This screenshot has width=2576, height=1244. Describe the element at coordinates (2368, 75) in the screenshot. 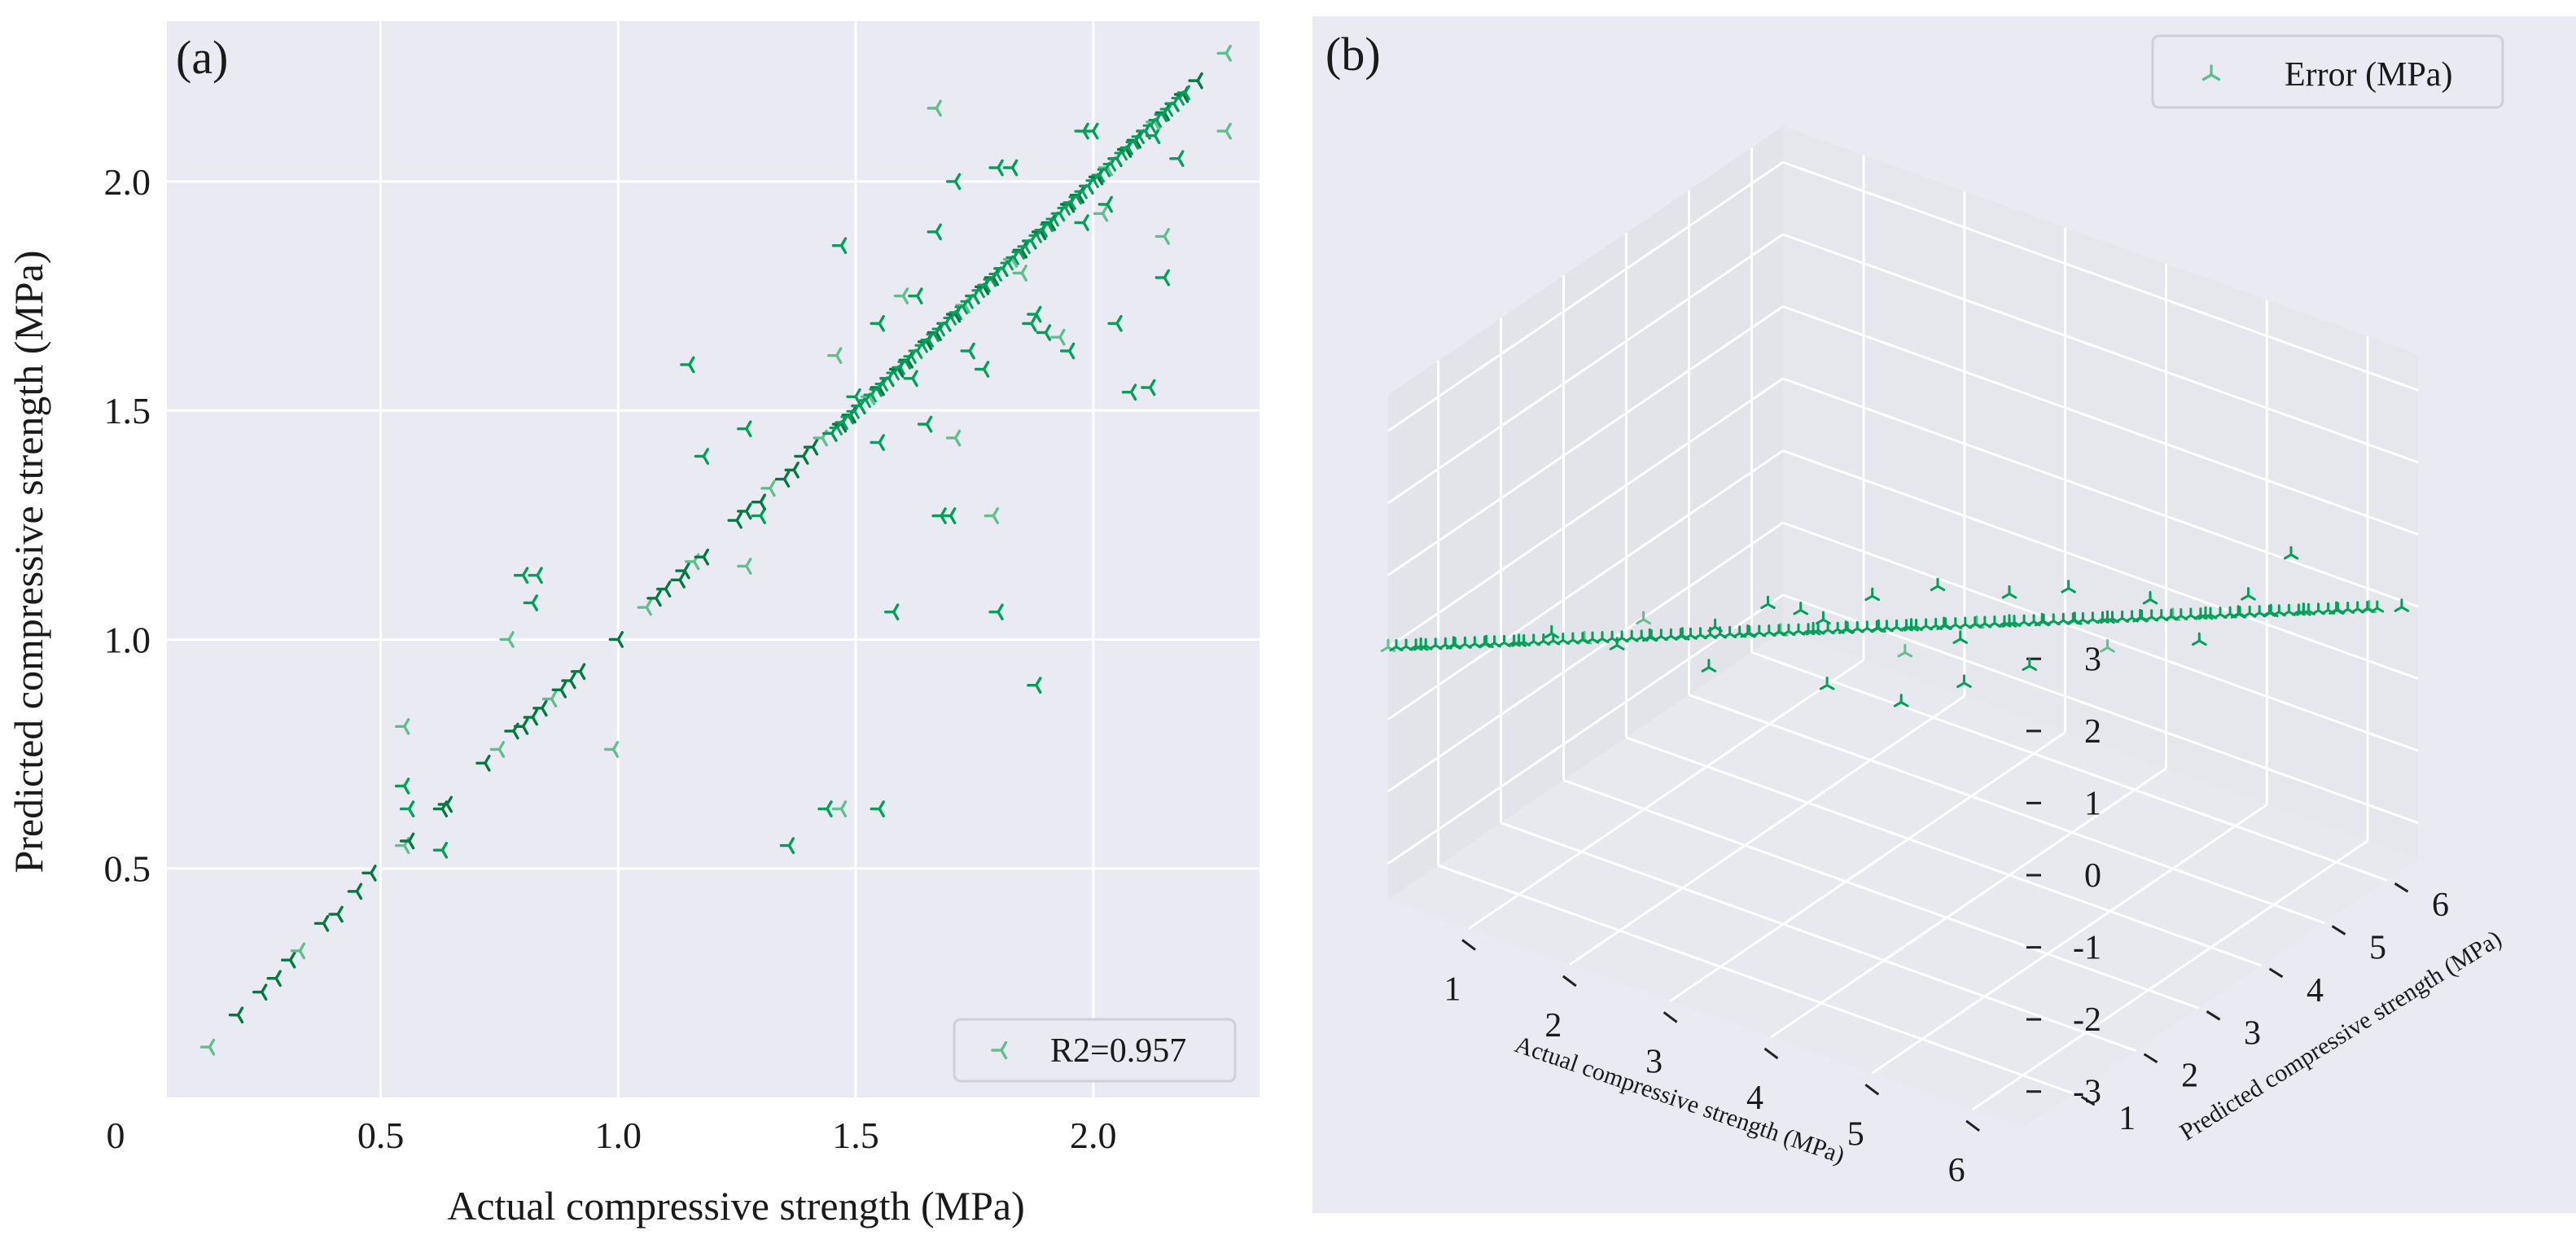

I see `panel-b-legend-text: Error (MPa)` at that location.